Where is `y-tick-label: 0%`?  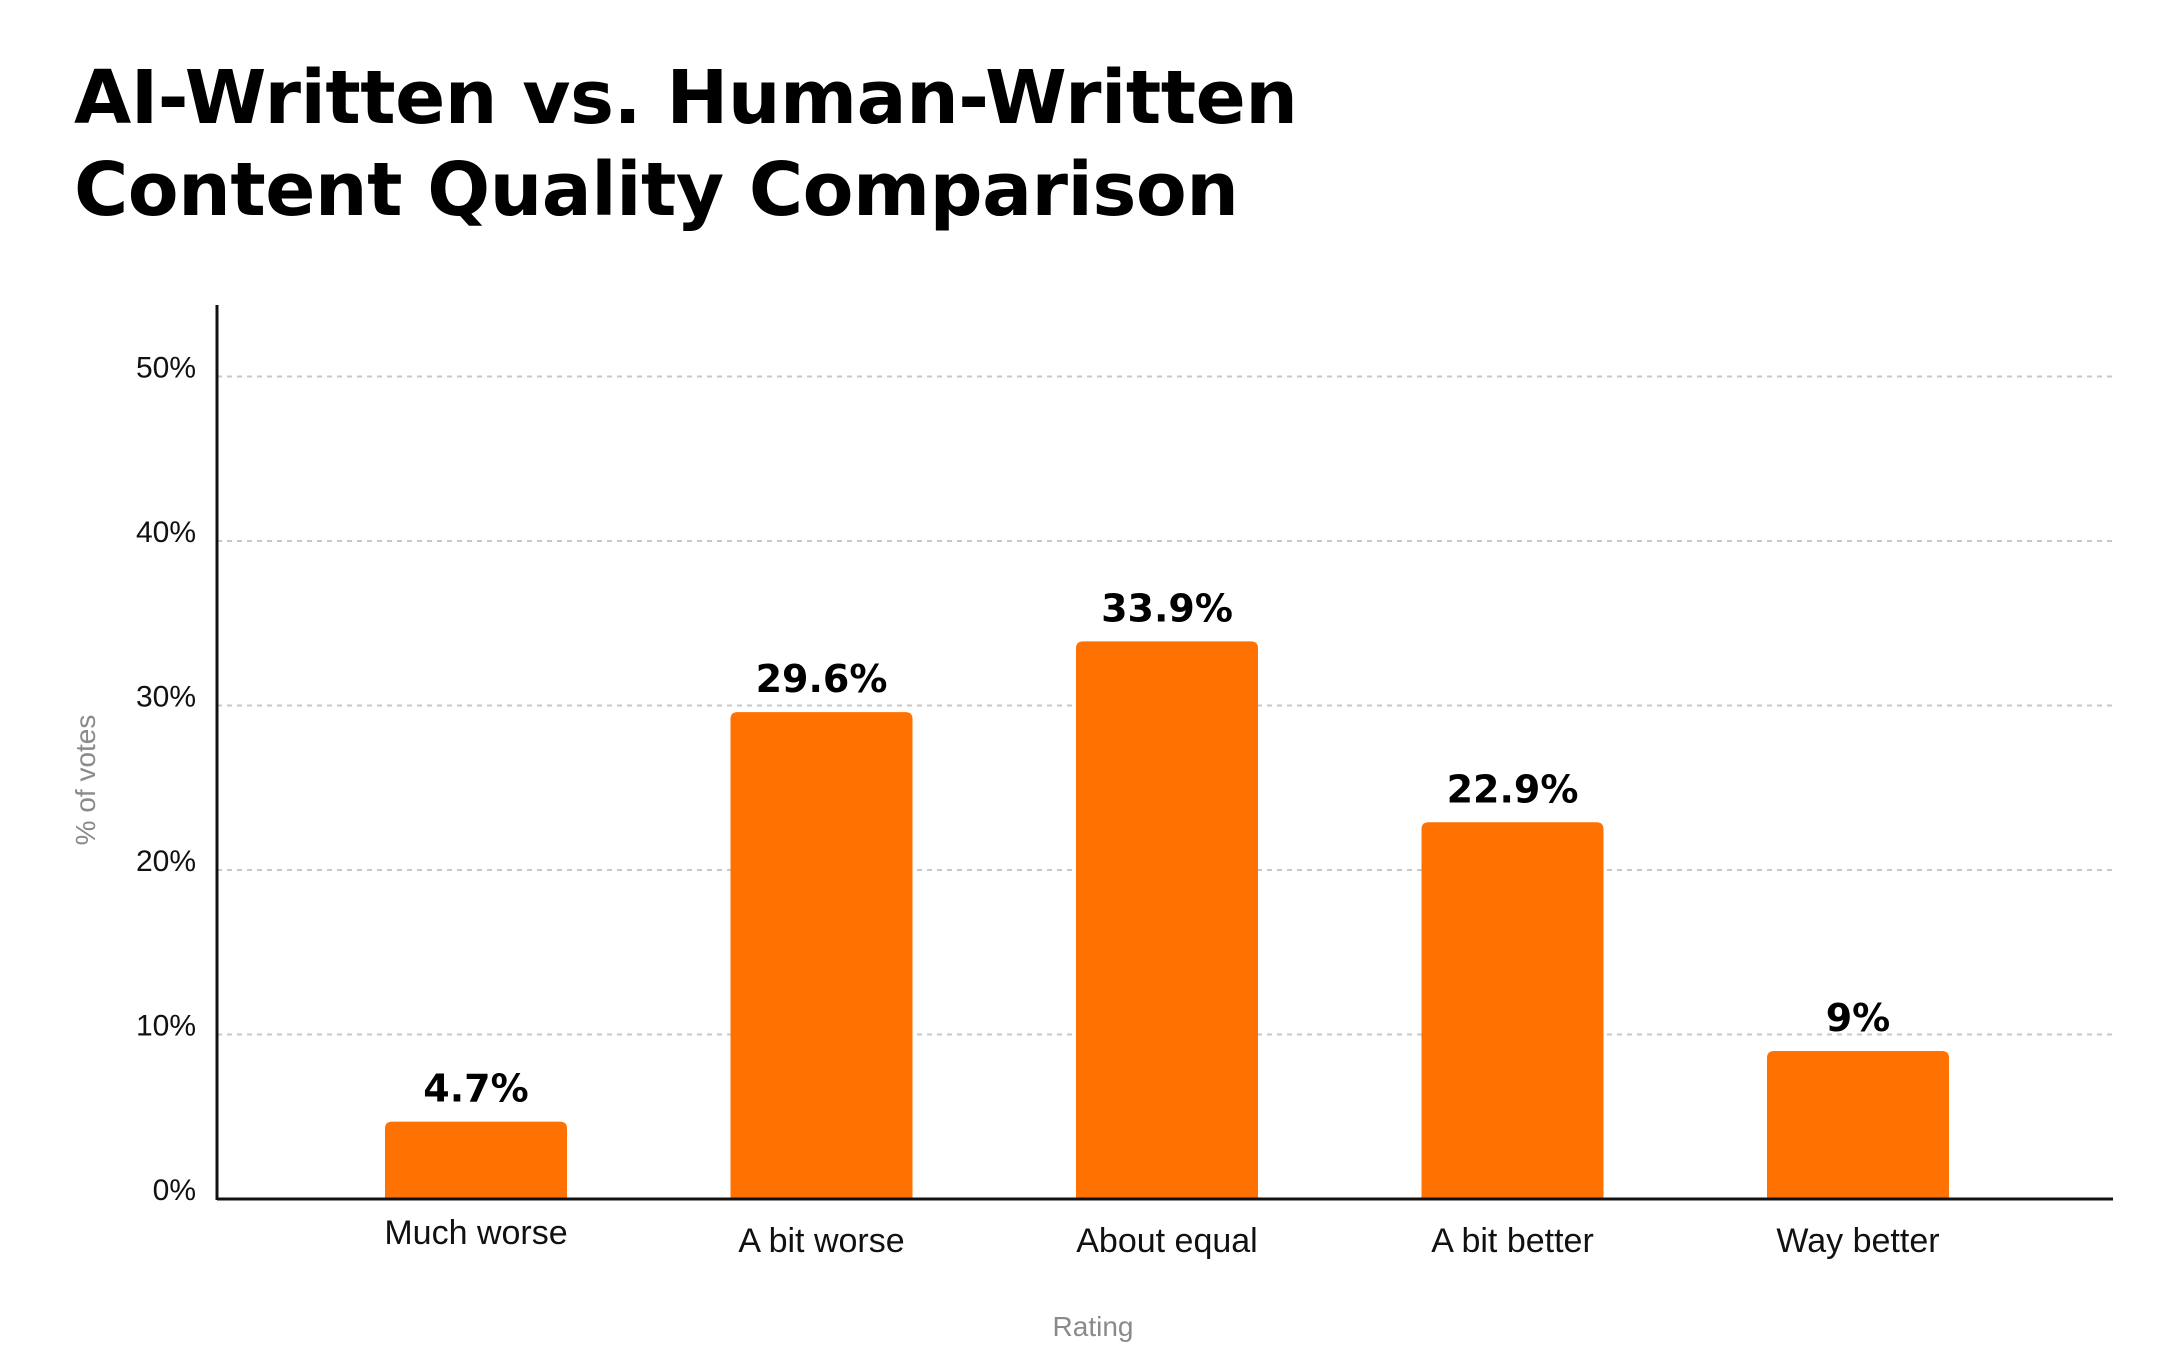
y-tick-label: 0% is located at coordinates (174, 1190).